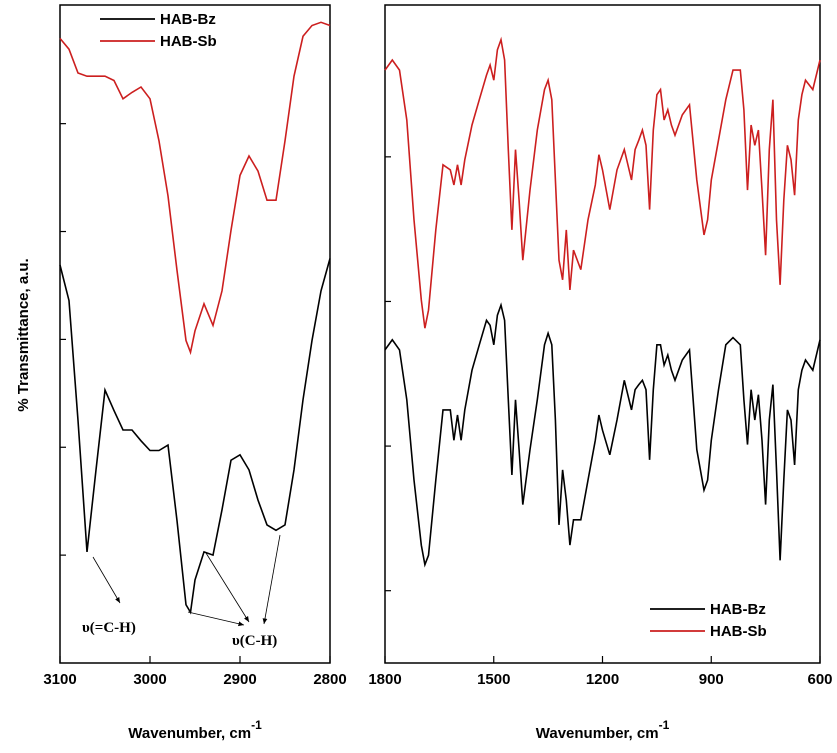 This screenshot has width=837, height=753. I want to click on x-tick-label: 2800, so click(329, 679).